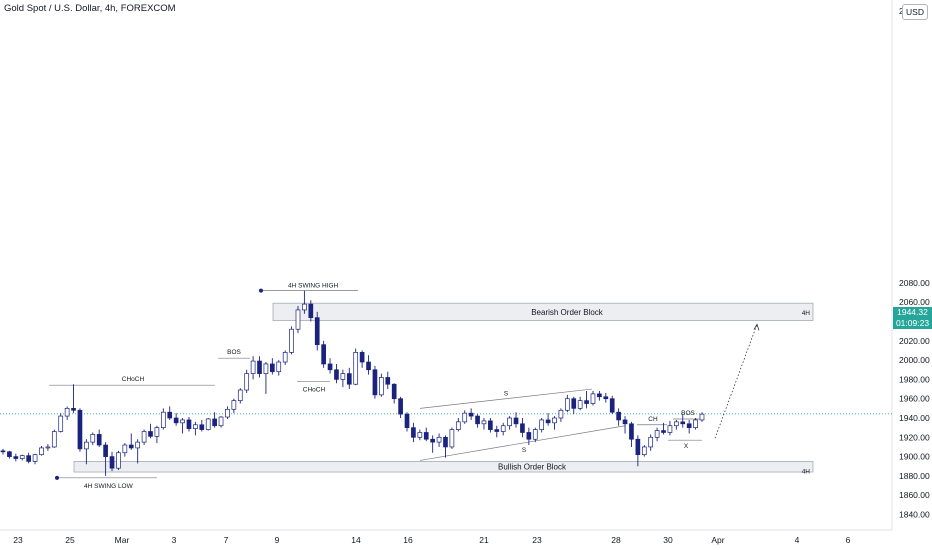 The width and height of the screenshot is (932, 550). I want to click on time-tick-label: 9, so click(277, 540).